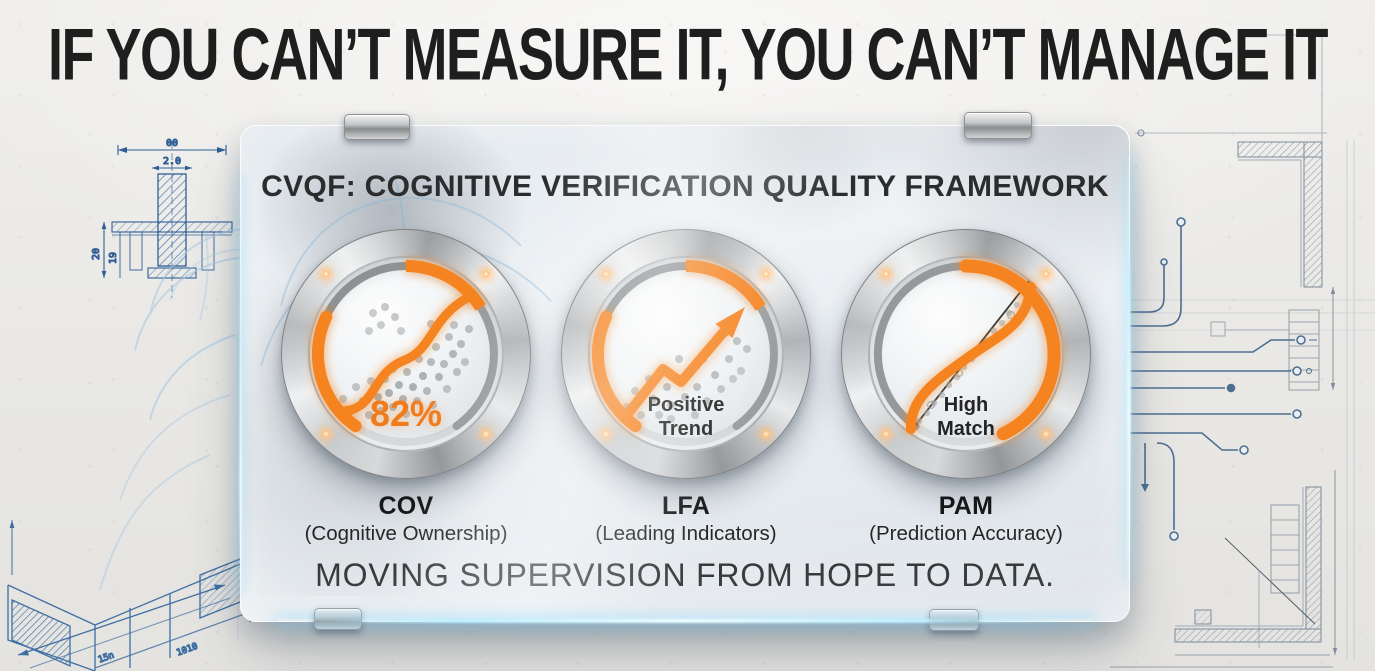 This screenshot has height=671, width=1375. I want to click on section-detail-drawing: 00 2.0 20 19, so click(161, 217).